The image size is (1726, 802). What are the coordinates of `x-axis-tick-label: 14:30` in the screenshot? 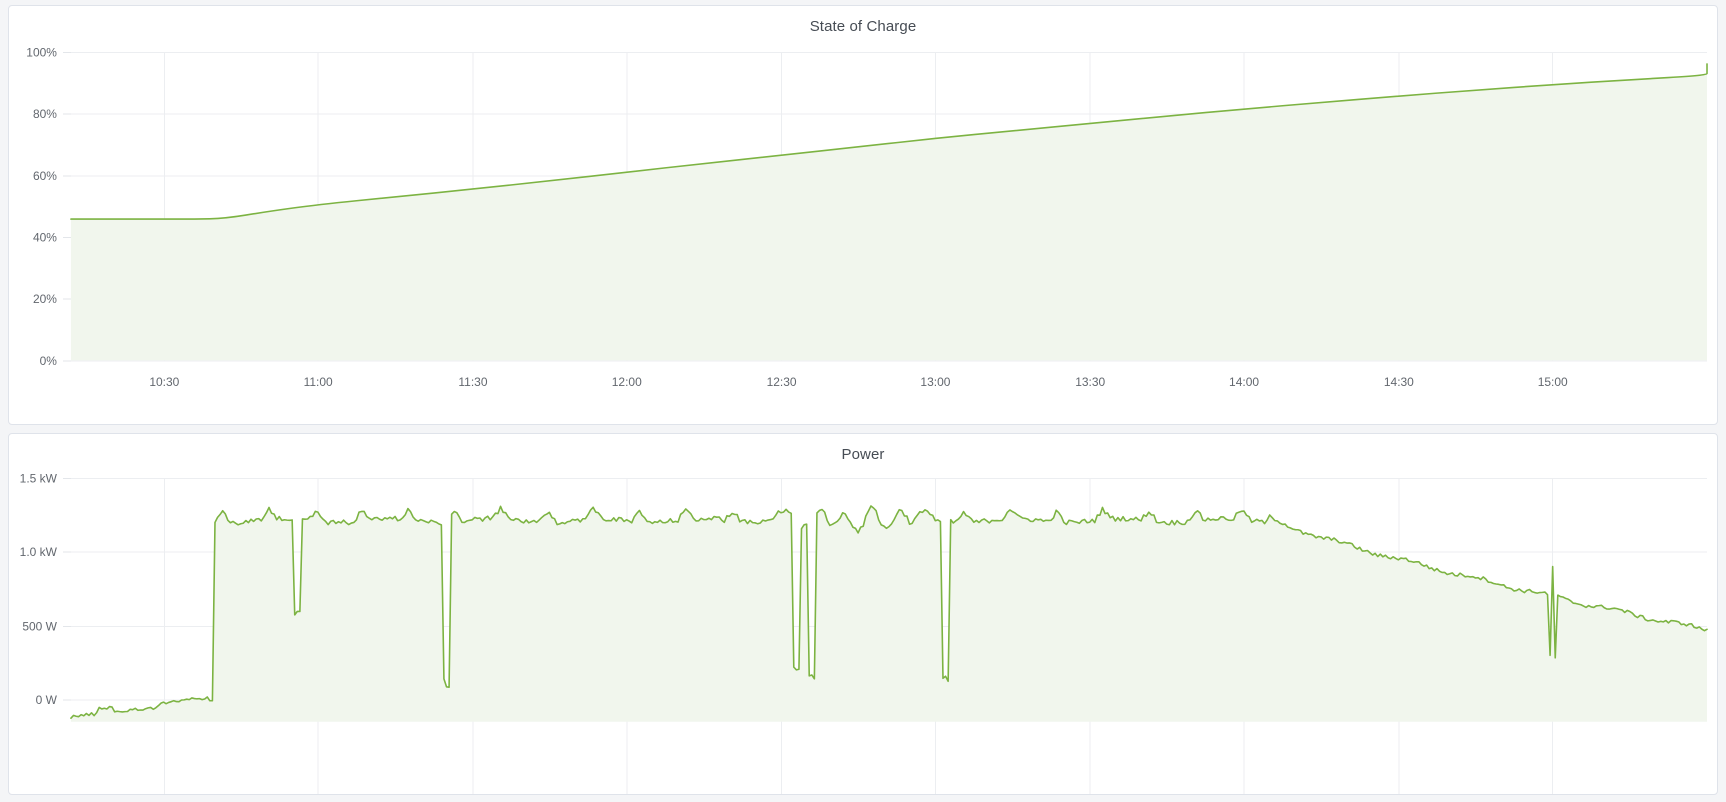 It's located at (1399, 382).